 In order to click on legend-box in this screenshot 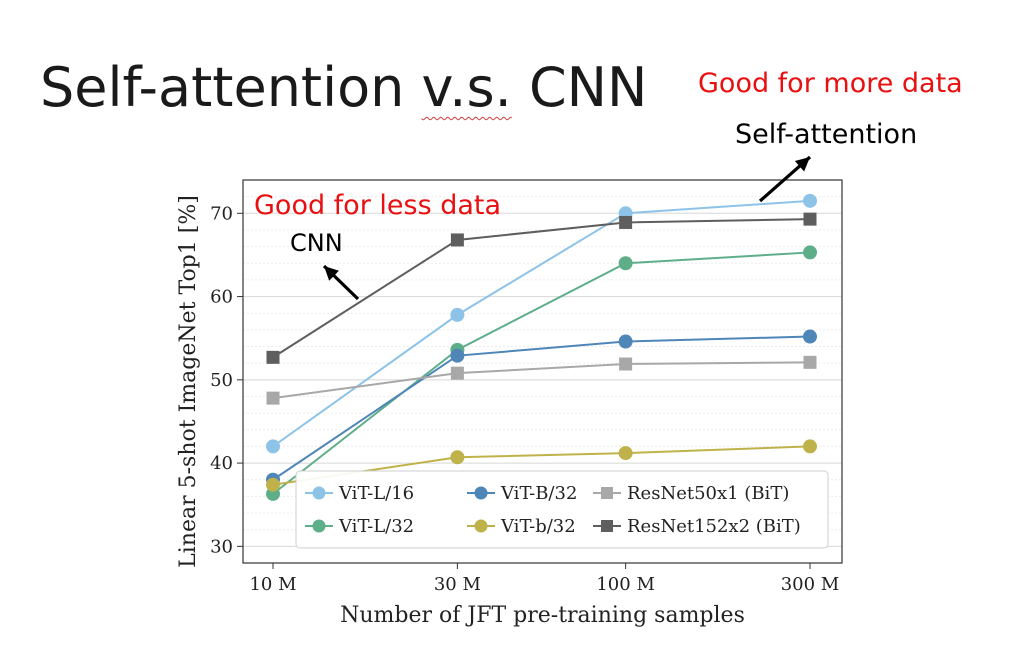, I will do `click(562, 509)`.